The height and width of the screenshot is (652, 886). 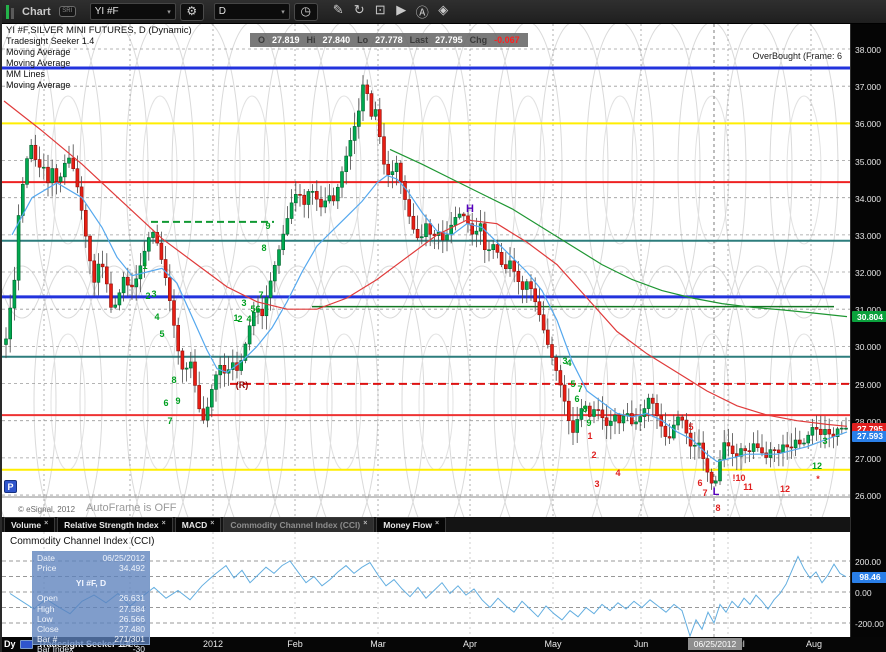 I want to click on tab-label: Money Flow, so click(x=407, y=525).